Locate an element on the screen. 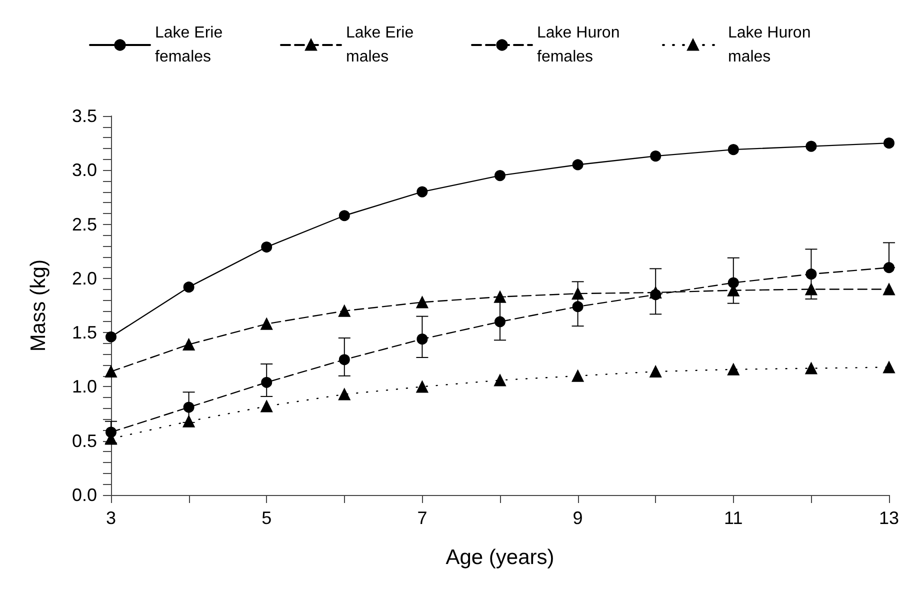 The height and width of the screenshot is (602, 912). x-tick-label: 7 is located at coordinates (422, 518).